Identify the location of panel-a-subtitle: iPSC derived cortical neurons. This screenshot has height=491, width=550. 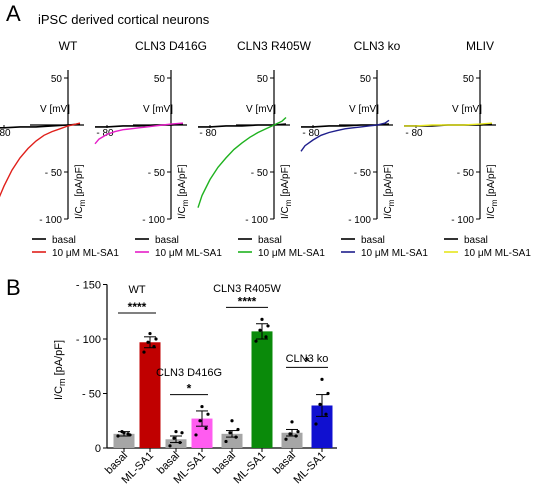
(124, 19).